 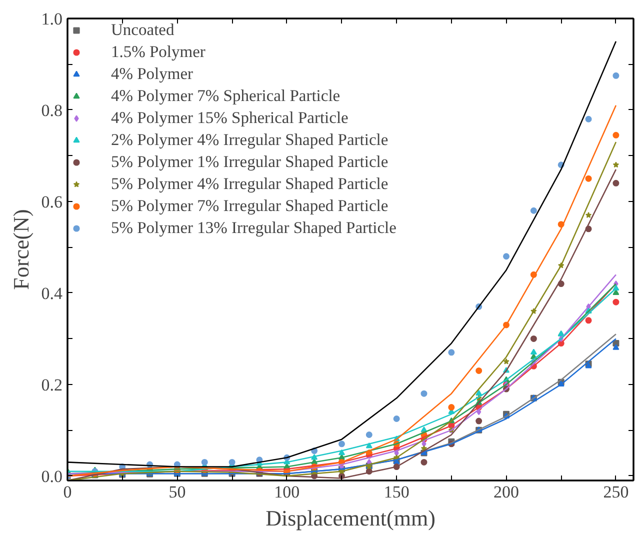 I want to click on x-tick-label: 100, so click(x=287, y=492).